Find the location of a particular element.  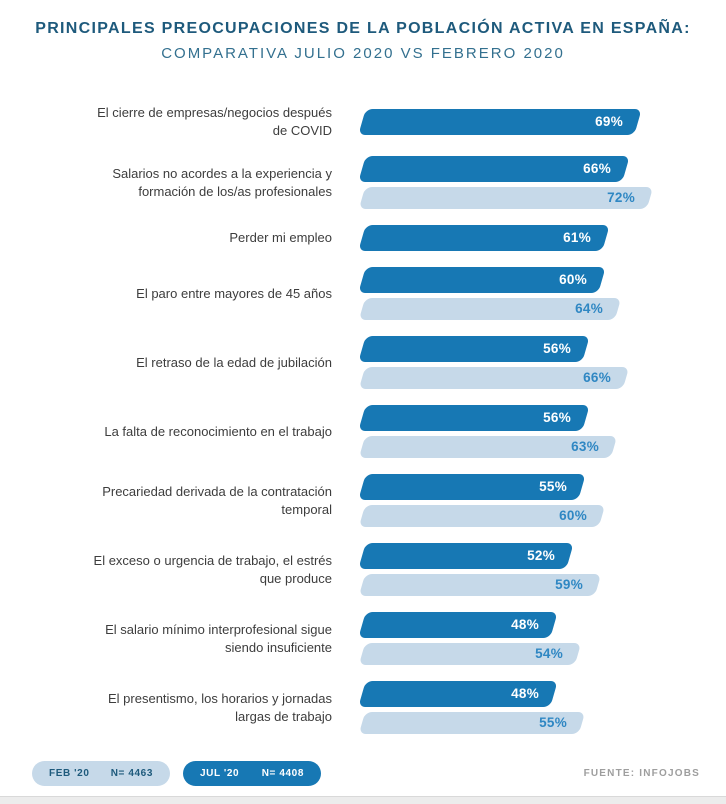

bar-feb-20: 64% is located at coordinates (490, 309).